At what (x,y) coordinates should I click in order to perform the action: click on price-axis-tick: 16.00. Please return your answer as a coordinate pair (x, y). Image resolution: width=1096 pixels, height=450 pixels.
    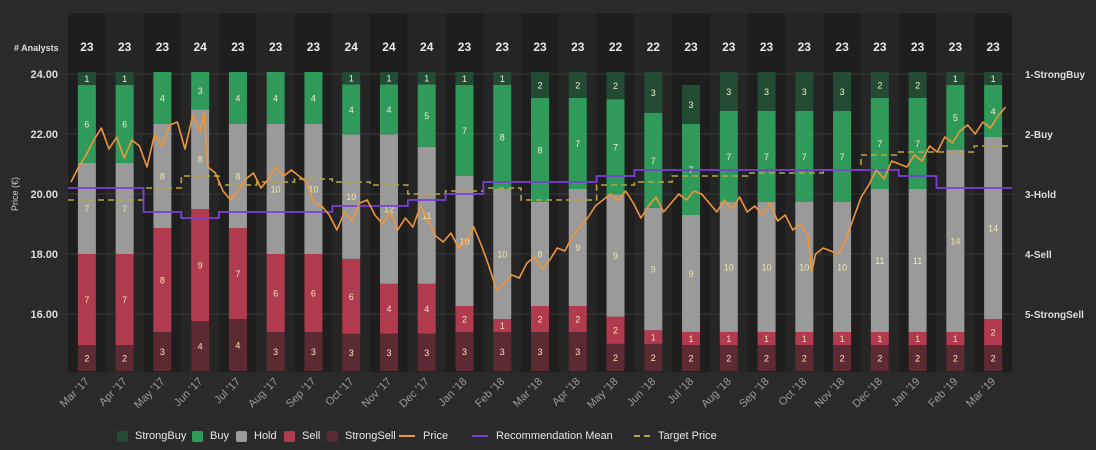
    Looking at the image, I should click on (44, 315).